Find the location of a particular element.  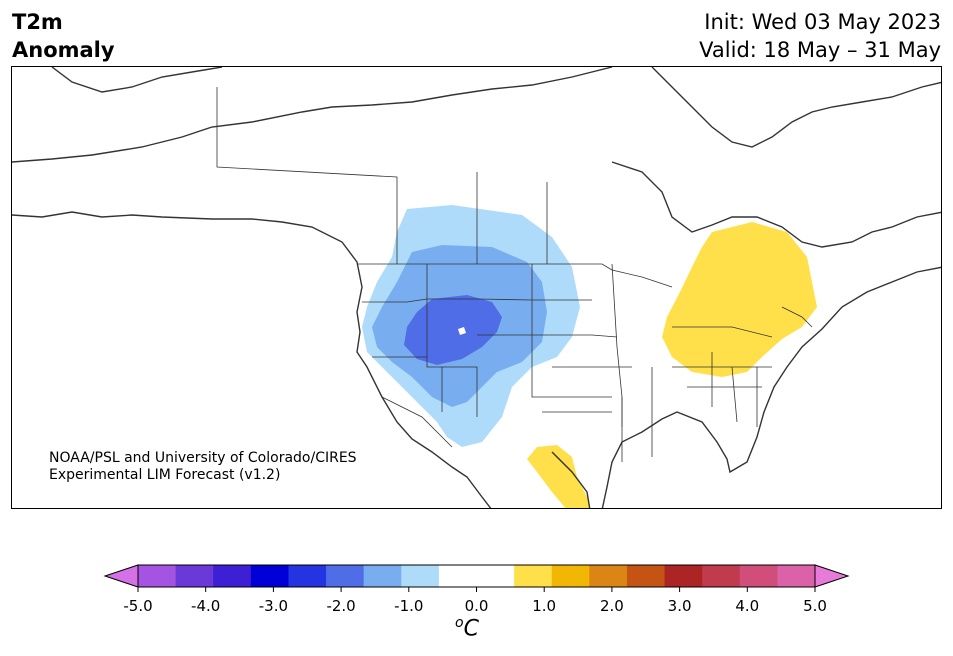

warm-anomaly-mexico is located at coordinates (558, 476).